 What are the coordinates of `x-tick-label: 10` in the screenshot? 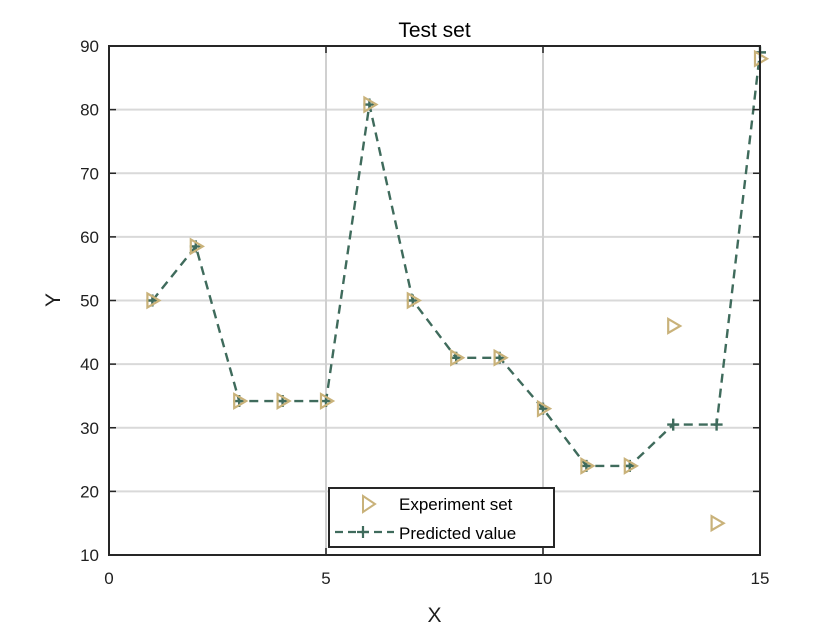 It's located at (543, 578).